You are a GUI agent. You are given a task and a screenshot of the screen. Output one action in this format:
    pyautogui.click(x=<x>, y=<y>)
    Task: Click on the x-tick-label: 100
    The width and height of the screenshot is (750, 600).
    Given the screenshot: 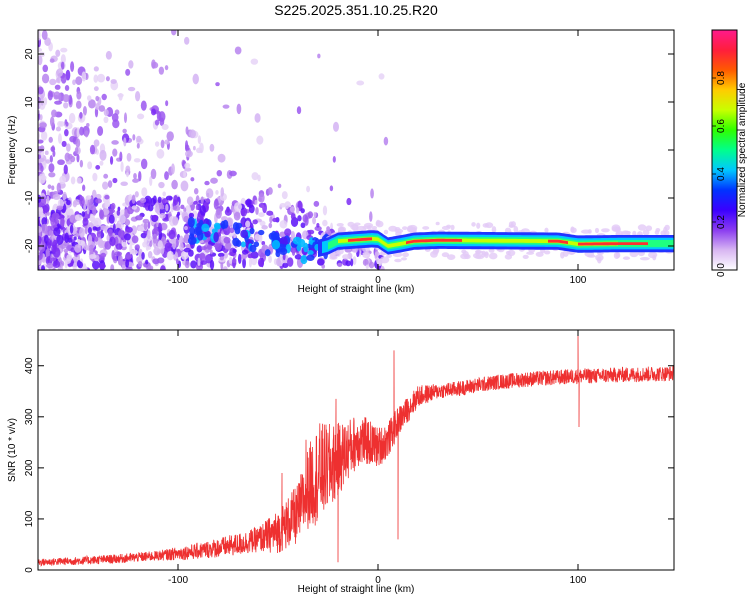 What is the action you would take?
    pyautogui.click(x=578, y=580)
    